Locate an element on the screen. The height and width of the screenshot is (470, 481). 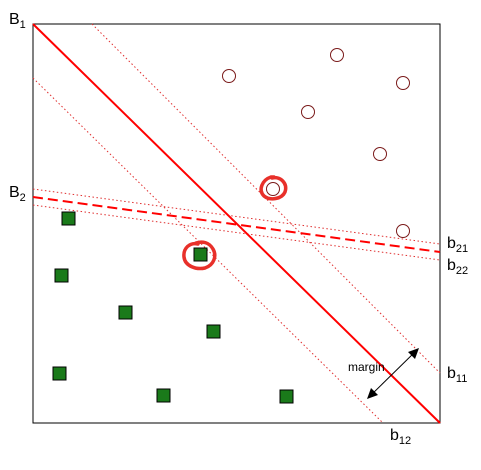
margin-label: margin is located at coordinates (366, 367).